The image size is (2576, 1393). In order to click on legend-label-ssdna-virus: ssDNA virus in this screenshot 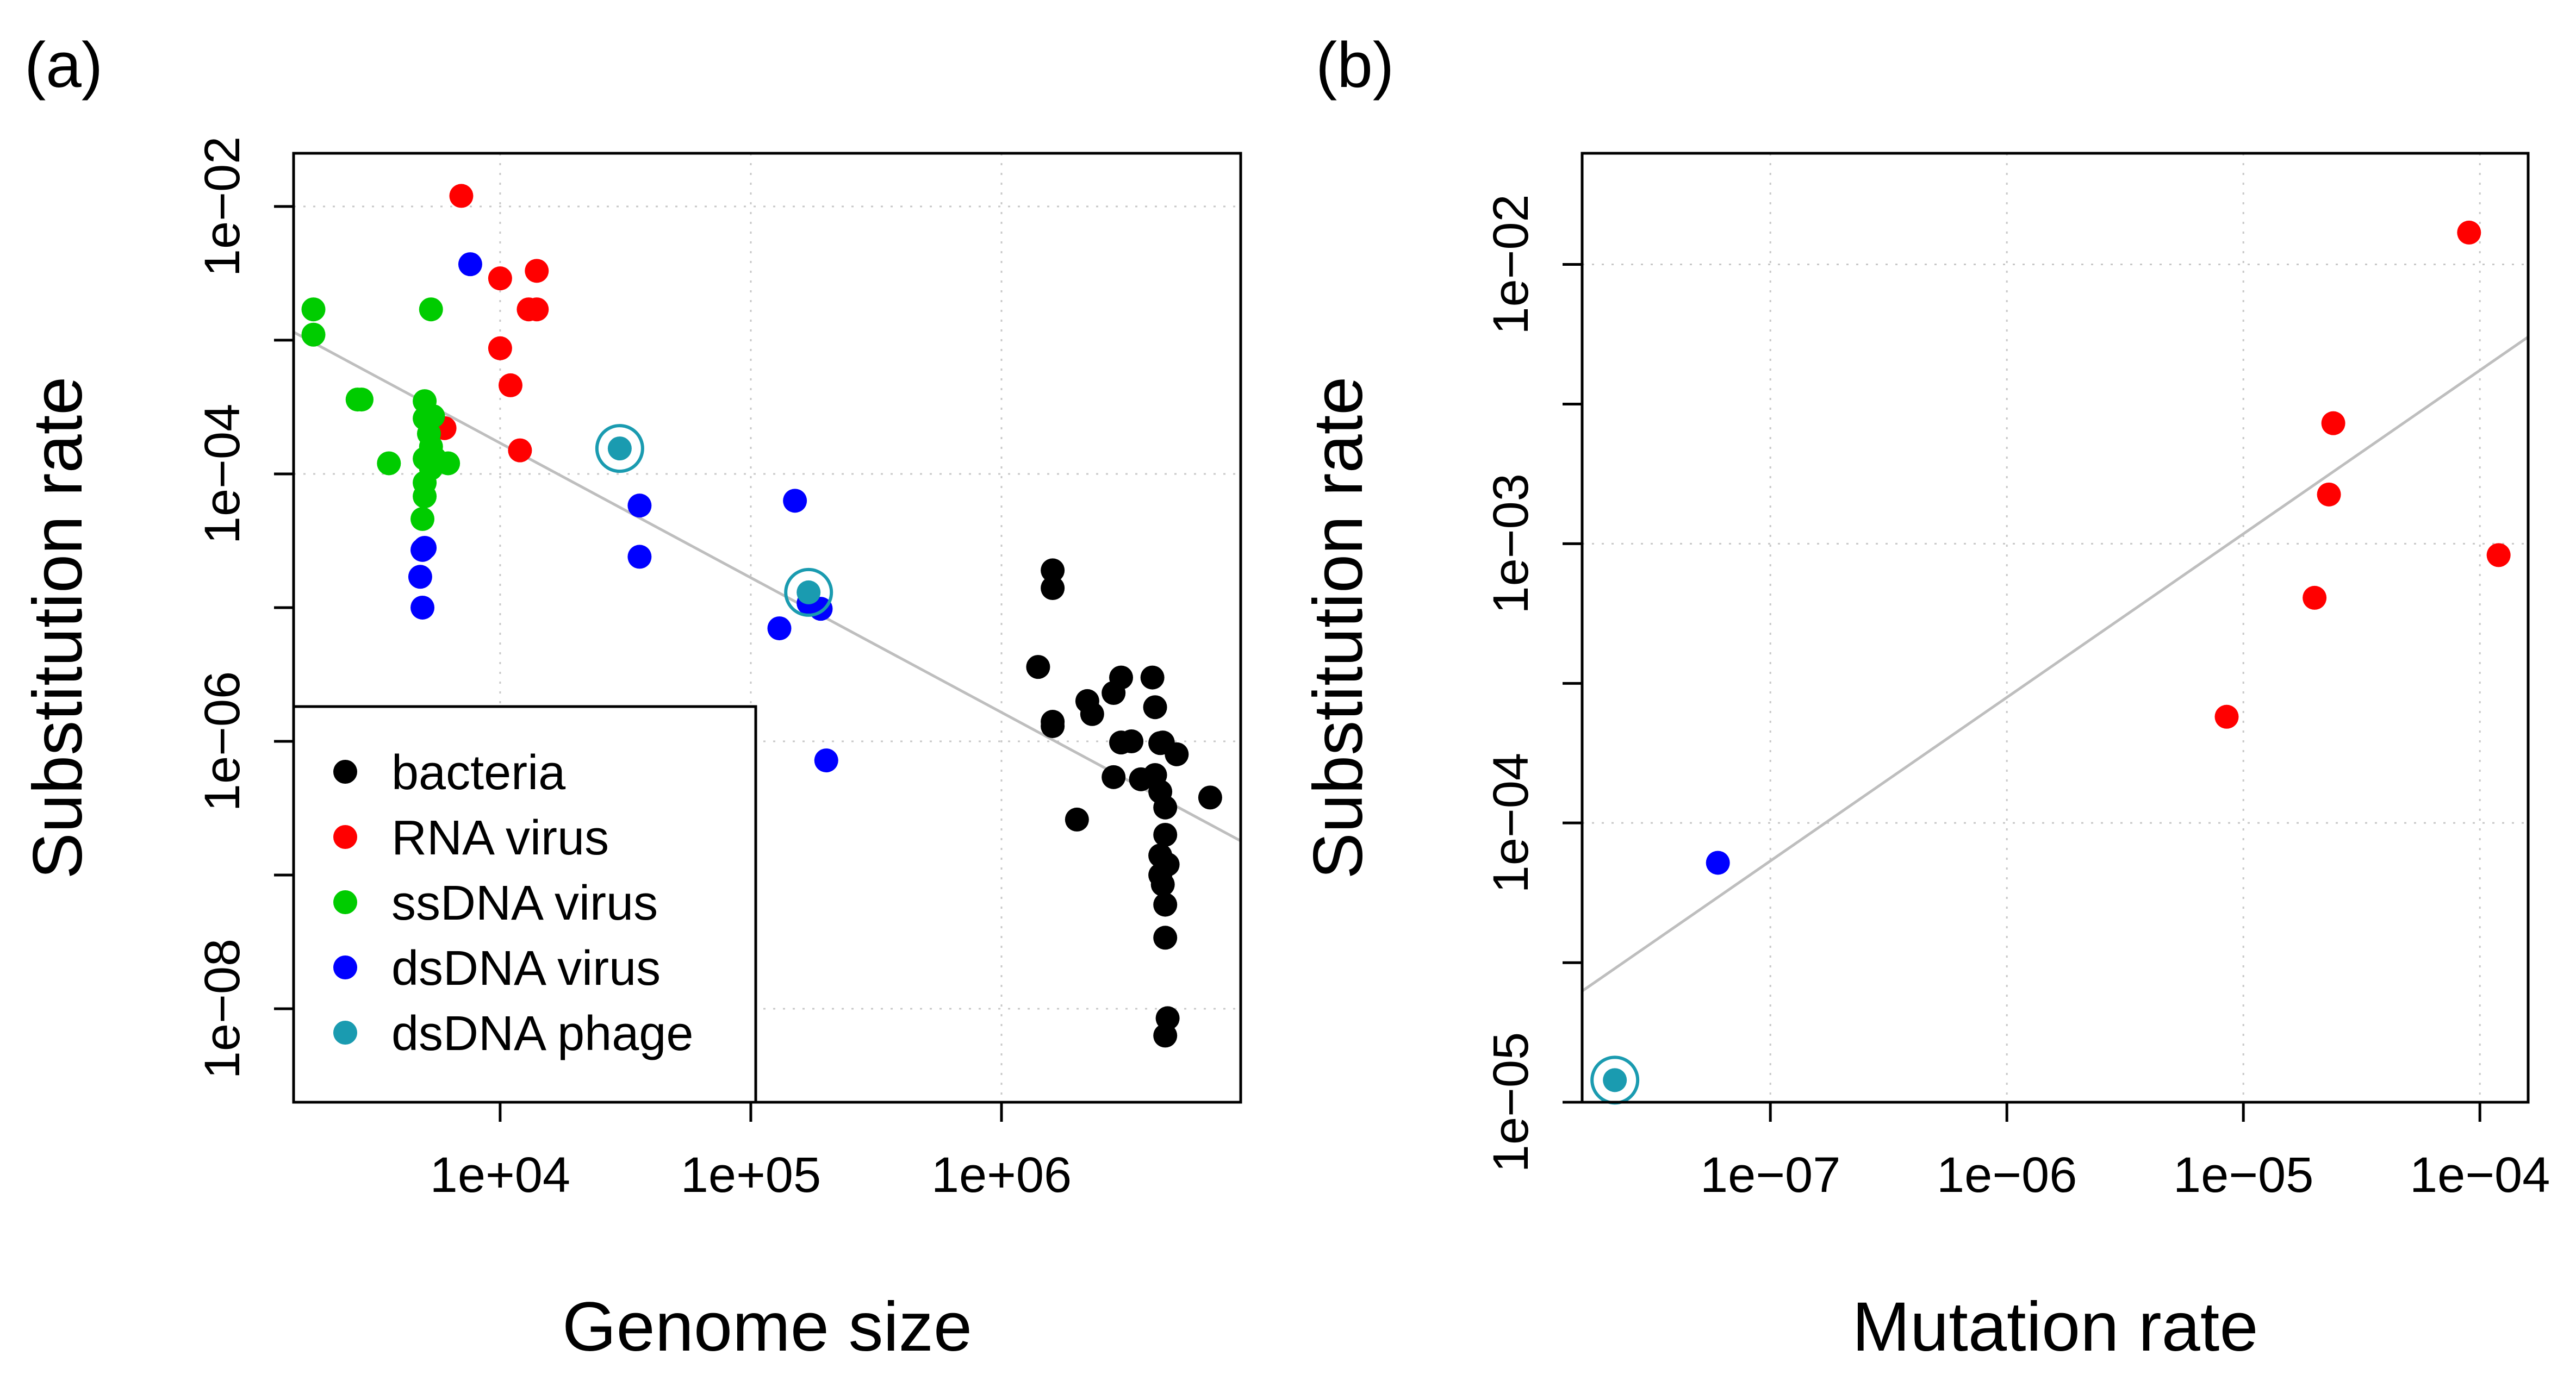, I will do `click(524, 903)`.